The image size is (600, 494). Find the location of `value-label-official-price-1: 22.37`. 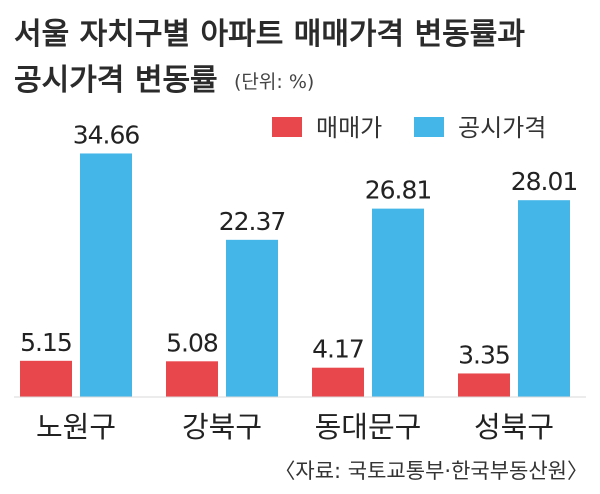

value-label-official-price-1: 22.37 is located at coordinates (252, 221).